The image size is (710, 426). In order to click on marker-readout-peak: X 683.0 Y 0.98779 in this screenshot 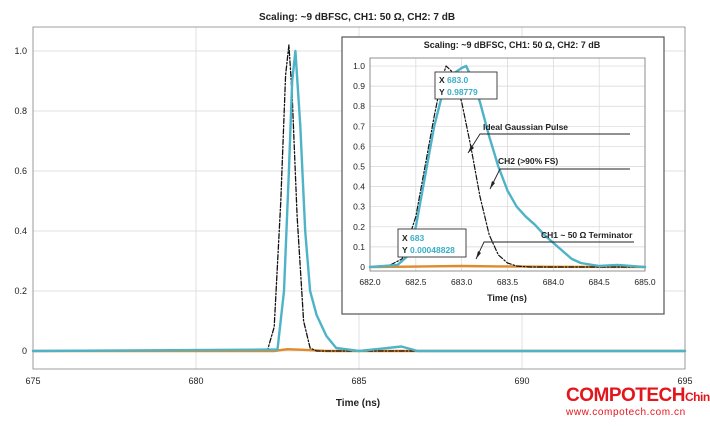, I will do `click(466, 85)`.